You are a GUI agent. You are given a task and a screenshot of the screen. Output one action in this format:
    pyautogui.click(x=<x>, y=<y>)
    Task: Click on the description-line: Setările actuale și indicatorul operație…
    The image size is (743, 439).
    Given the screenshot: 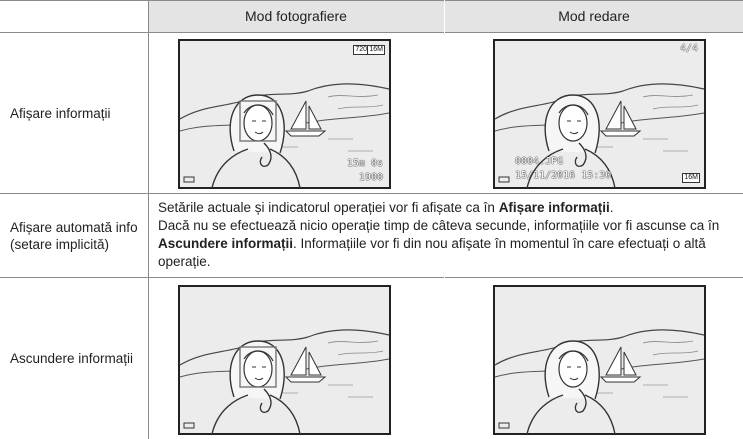 What is the action you would take?
    pyautogui.click(x=448, y=208)
    